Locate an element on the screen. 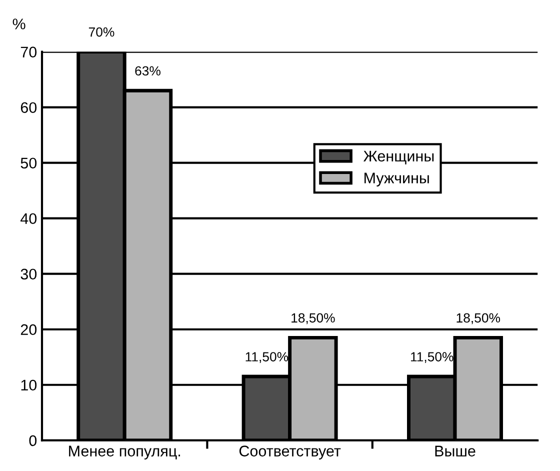  x-tick-label: Выше is located at coordinates (455, 451).